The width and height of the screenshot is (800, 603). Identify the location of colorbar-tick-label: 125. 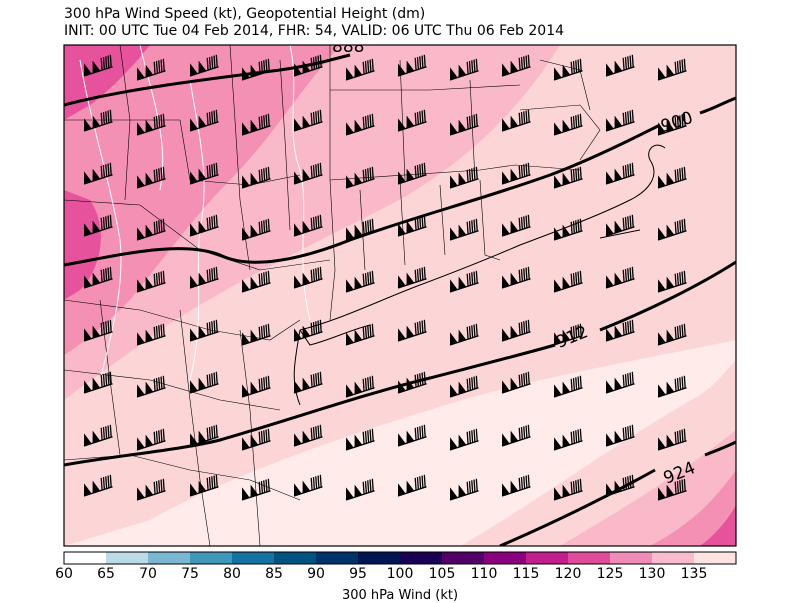
(610, 574).